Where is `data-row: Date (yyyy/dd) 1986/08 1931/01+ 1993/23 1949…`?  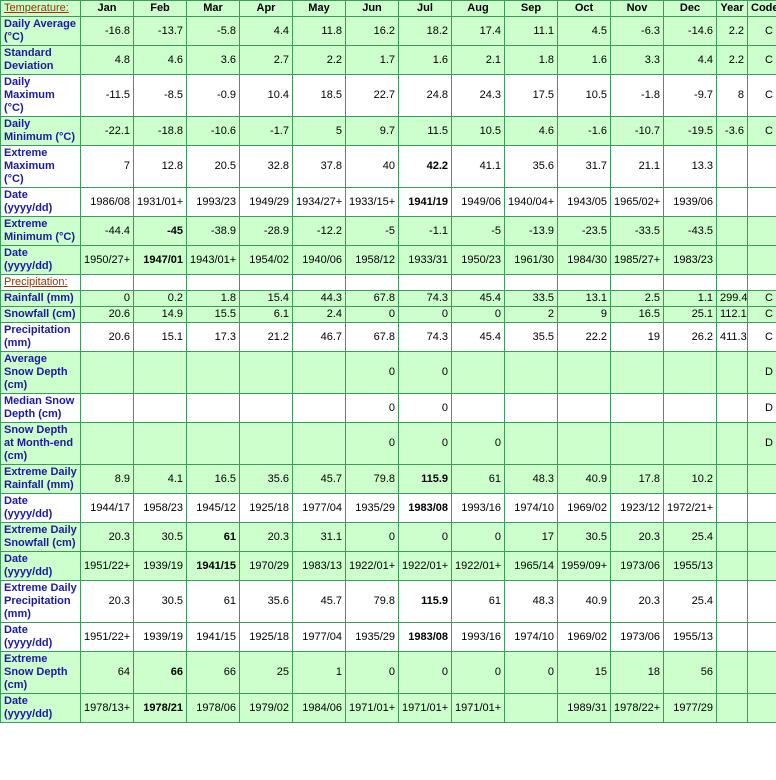 data-row: Date (yyyy/dd) 1986/08 1931/01+ 1993/23 1949… is located at coordinates (388, 202).